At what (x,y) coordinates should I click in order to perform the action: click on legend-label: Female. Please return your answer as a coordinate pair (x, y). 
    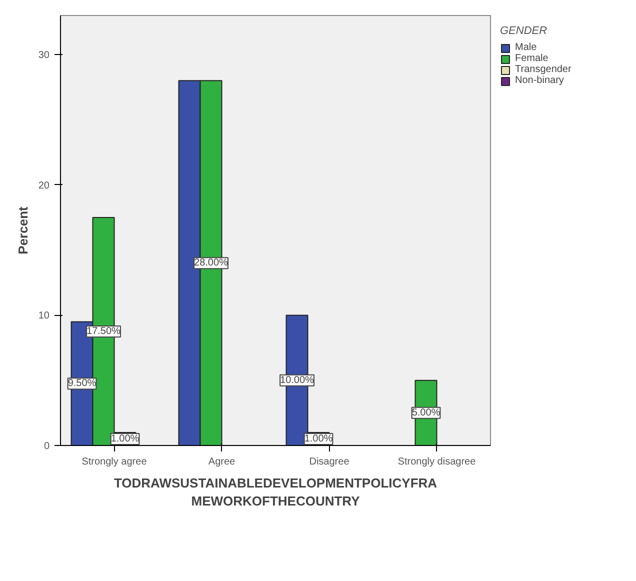
    Looking at the image, I should click on (531, 58).